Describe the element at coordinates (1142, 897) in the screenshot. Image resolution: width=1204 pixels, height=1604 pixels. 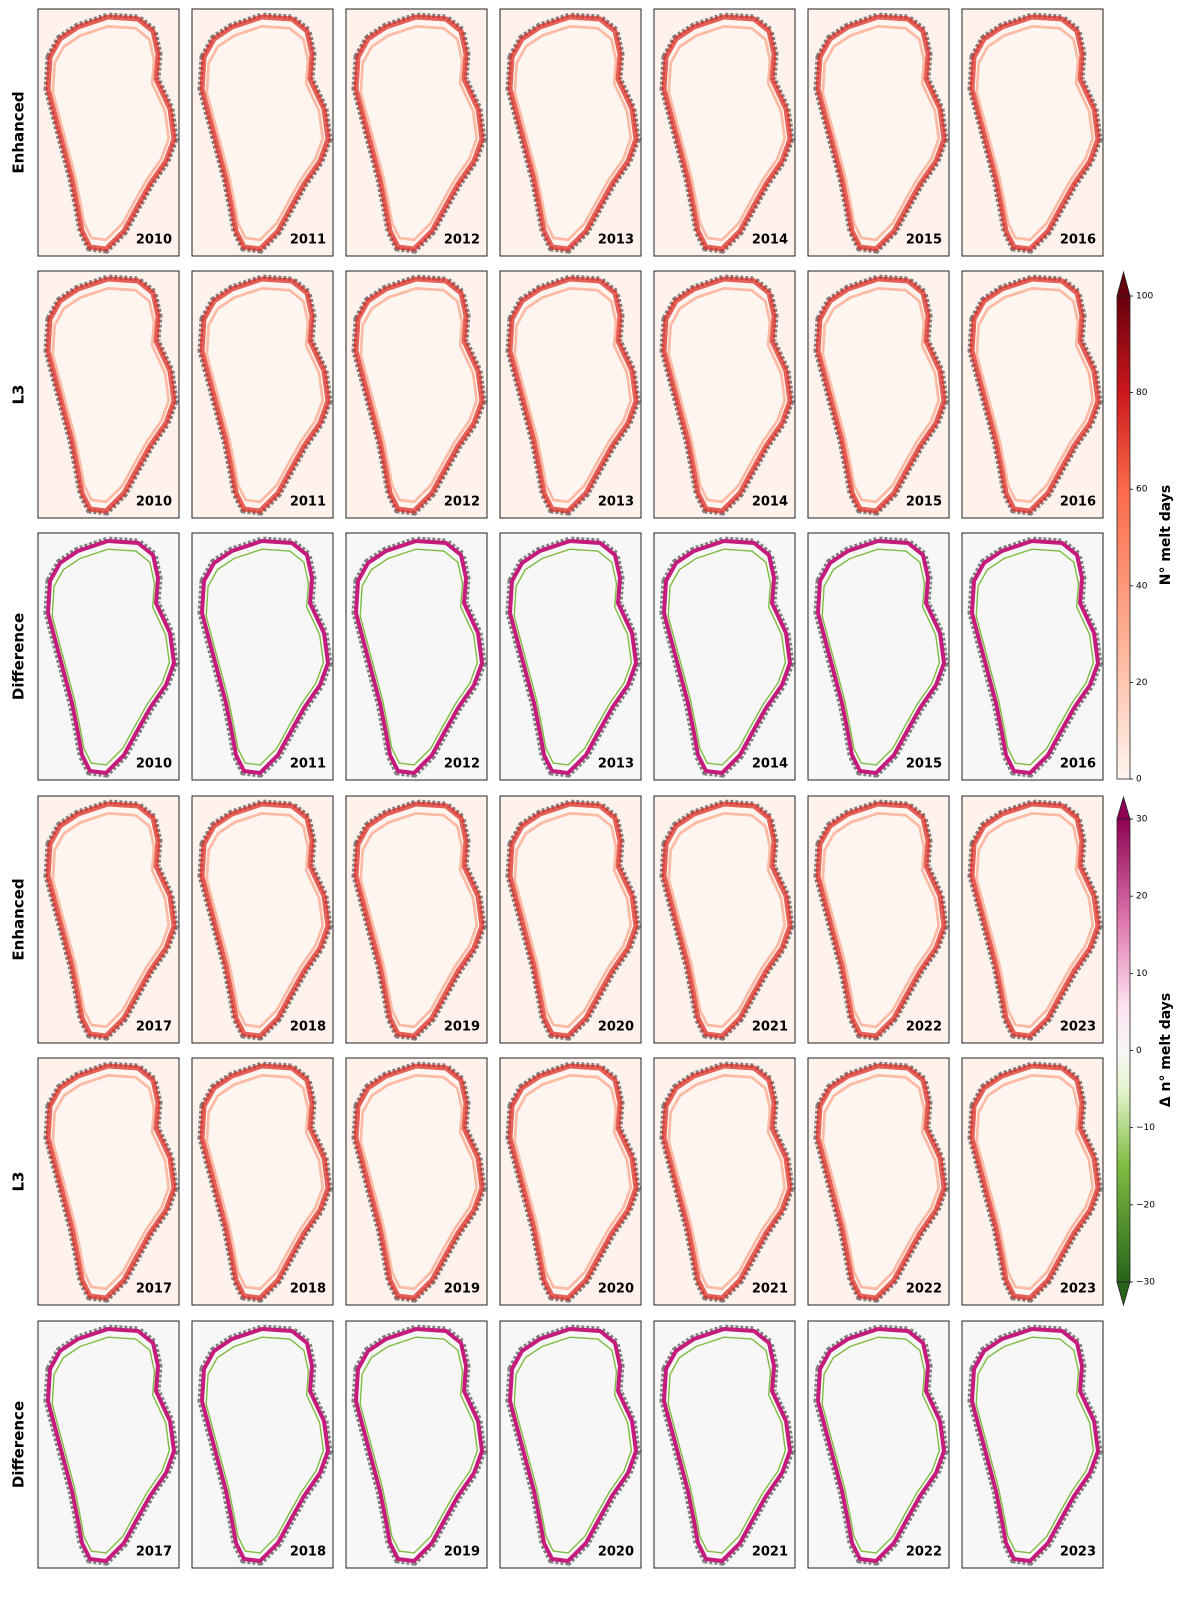
I see `colorbar-tick-label: 20` at that location.